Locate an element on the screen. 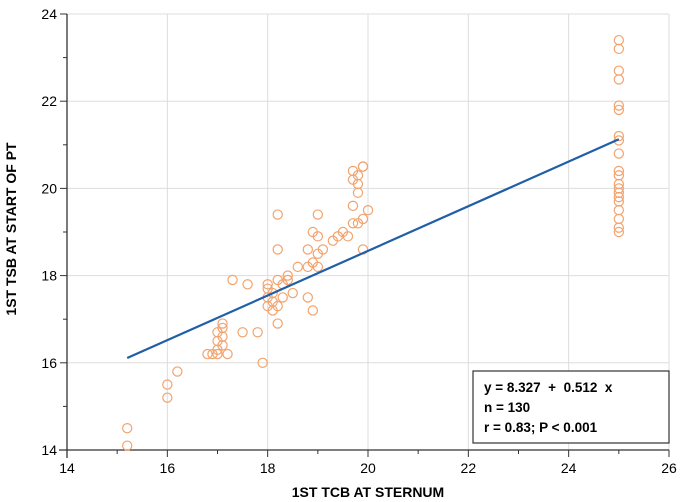 The width and height of the screenshot is (685, 502). x-tick-label: 16 is located at coordinates (168, 468).